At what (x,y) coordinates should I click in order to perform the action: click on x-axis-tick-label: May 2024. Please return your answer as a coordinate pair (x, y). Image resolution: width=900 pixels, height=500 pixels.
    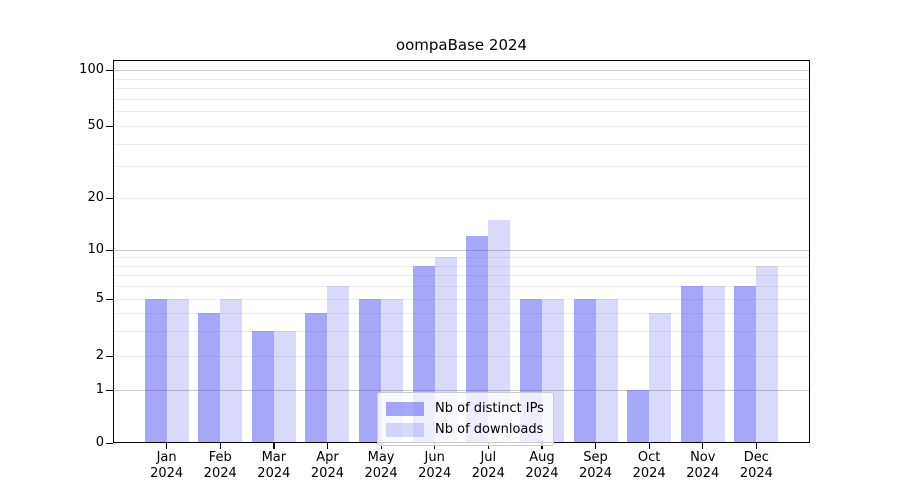
    Looking at the image, I should click on (381, 466).